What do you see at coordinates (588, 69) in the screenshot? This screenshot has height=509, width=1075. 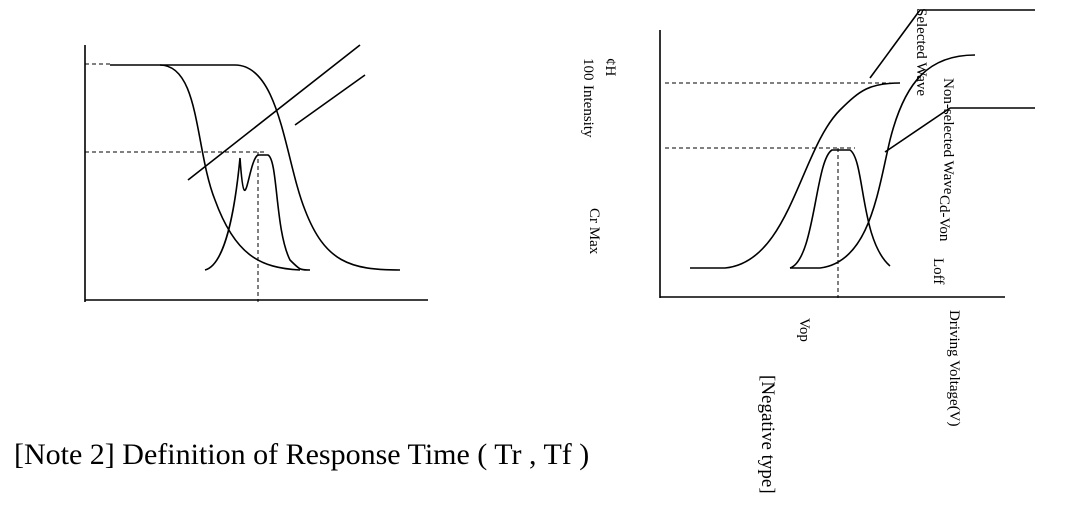 I see `label: 100` at bounding box center [588, 69].